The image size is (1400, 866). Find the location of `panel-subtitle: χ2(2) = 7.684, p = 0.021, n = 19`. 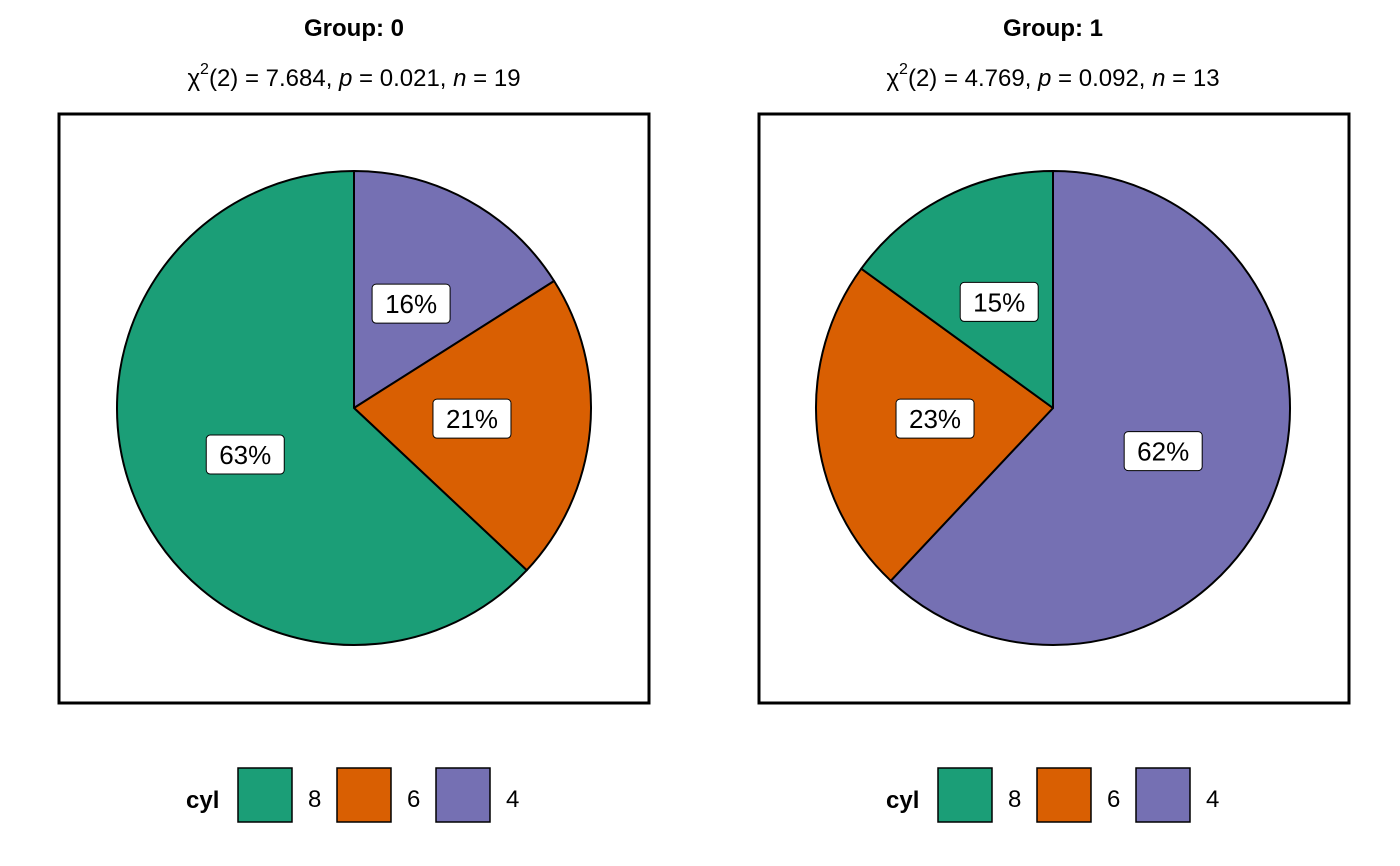

panel-subtitle: χ2(2) = 7.684, p = 0.021, n = 19 is located at coordinates (353, 76).